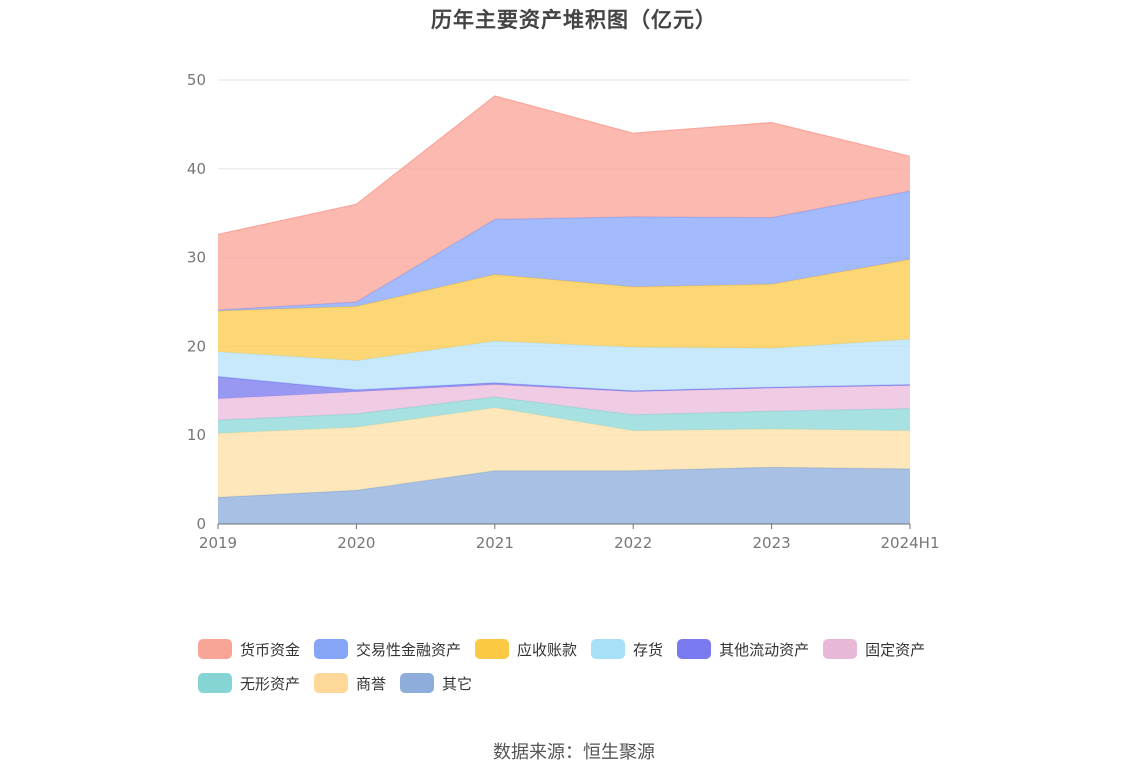 This screenshot has width=1148, height=776. I want to click on legend-item: 商誉, so click(350, 683).